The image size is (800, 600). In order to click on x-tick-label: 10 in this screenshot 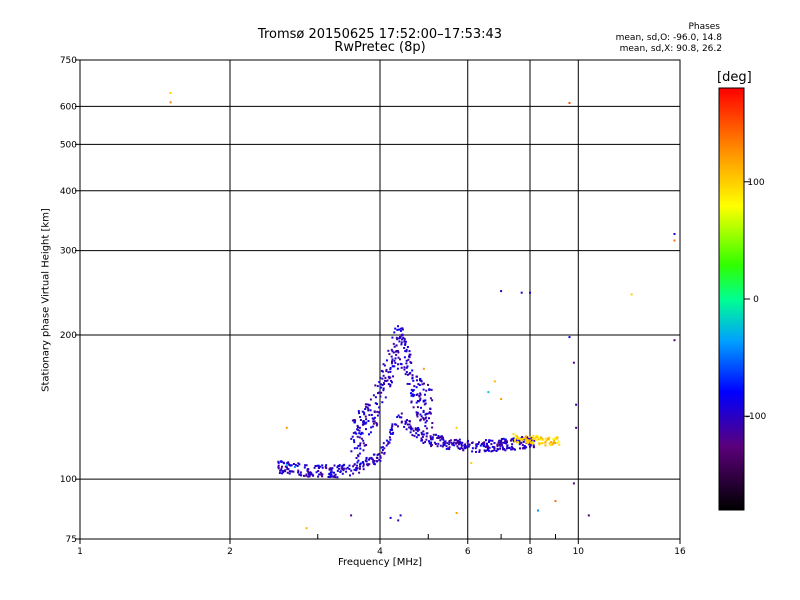, I will do `click(579, 552)`.